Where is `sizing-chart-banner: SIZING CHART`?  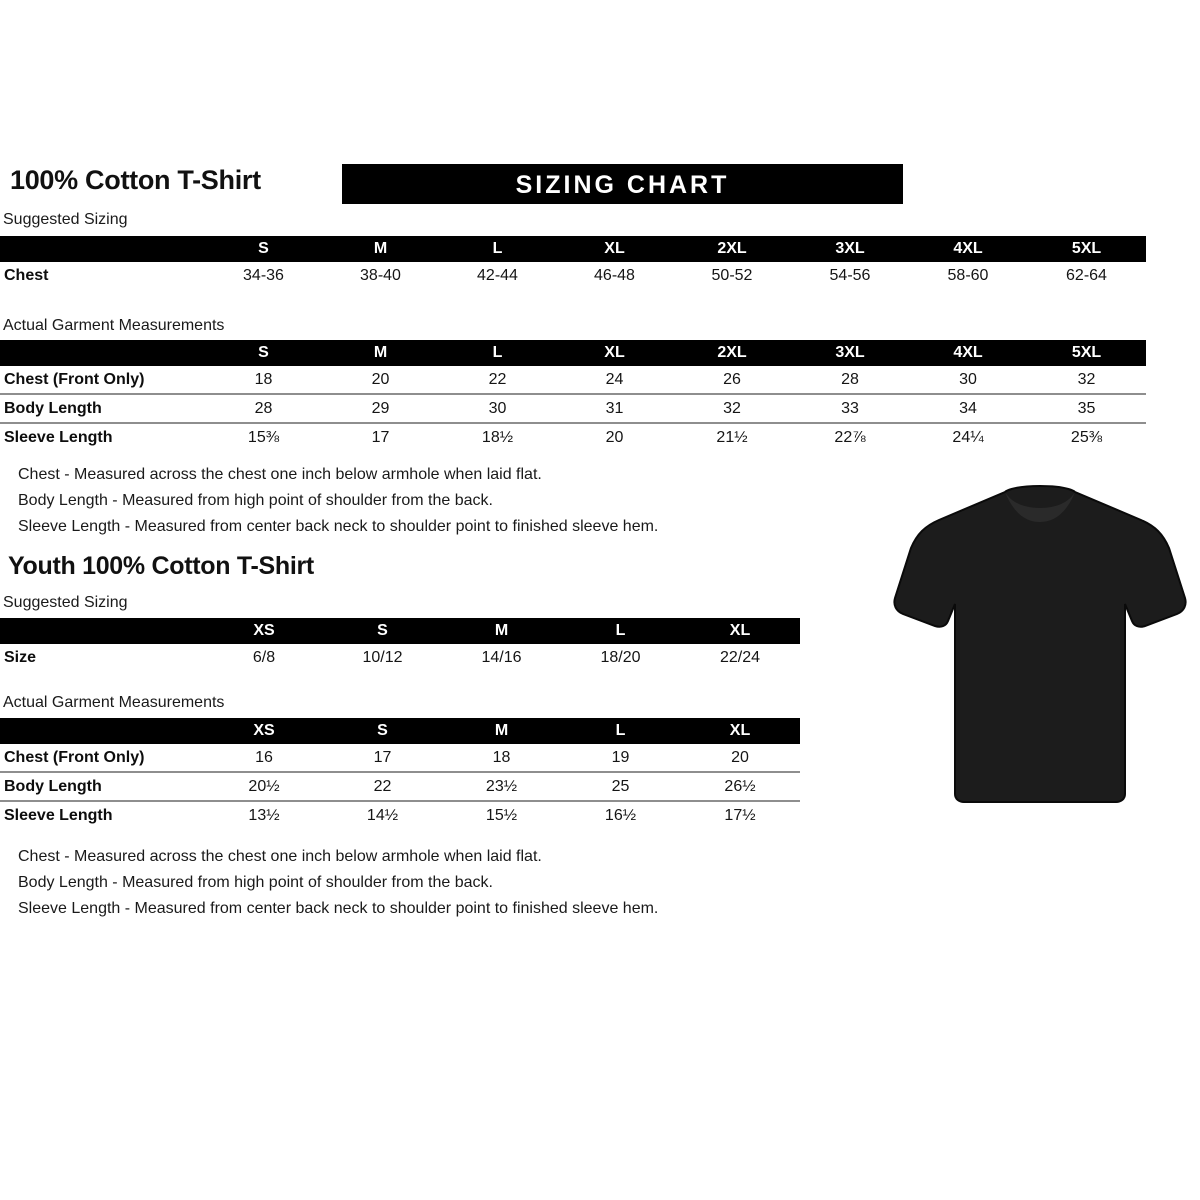 sizing-chart-banner: SIZING CHART is located at coordinates (622, 184).